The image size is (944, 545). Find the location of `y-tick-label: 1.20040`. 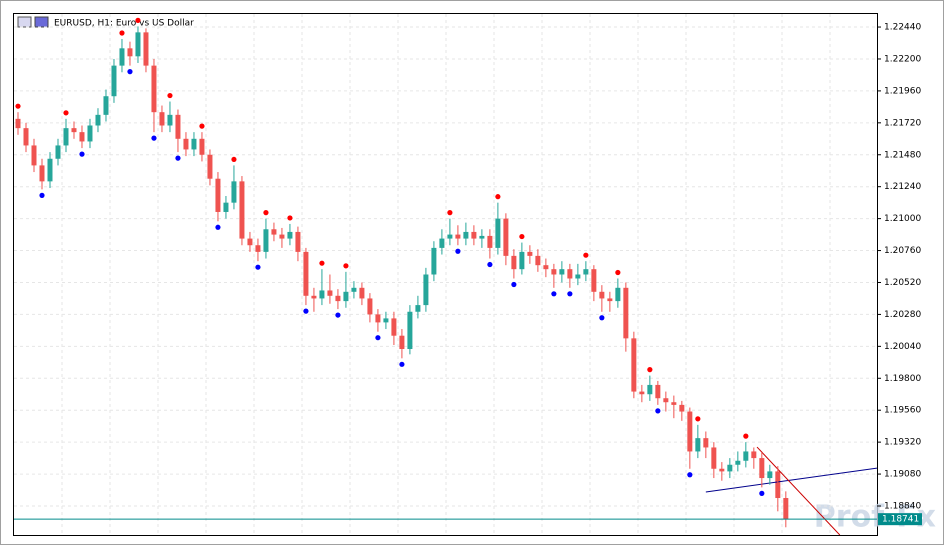

y-tick-label: 1.20040 is located at coordinates (902, 347).